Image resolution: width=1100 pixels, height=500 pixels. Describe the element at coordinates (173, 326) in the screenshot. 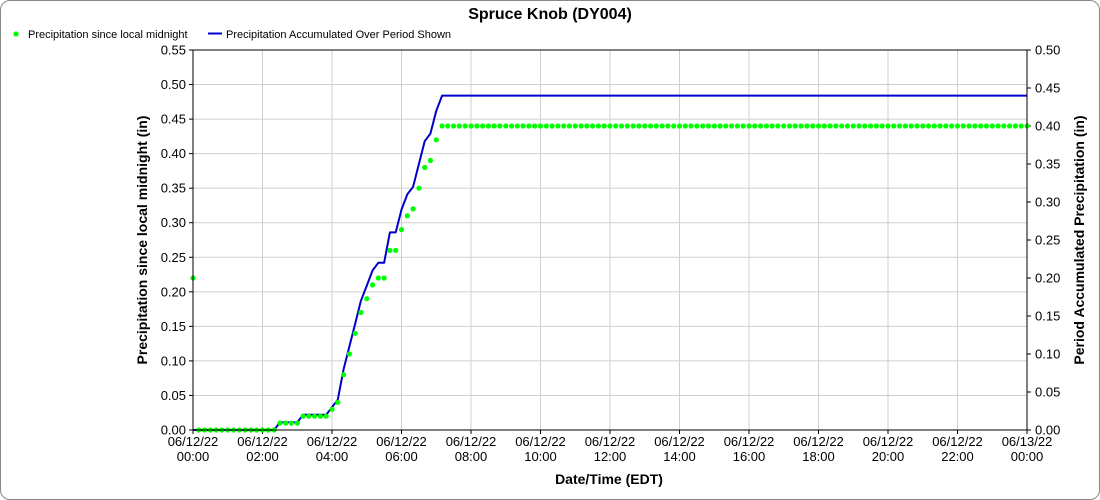

I see `left-tick-label: 0.15` at that location.